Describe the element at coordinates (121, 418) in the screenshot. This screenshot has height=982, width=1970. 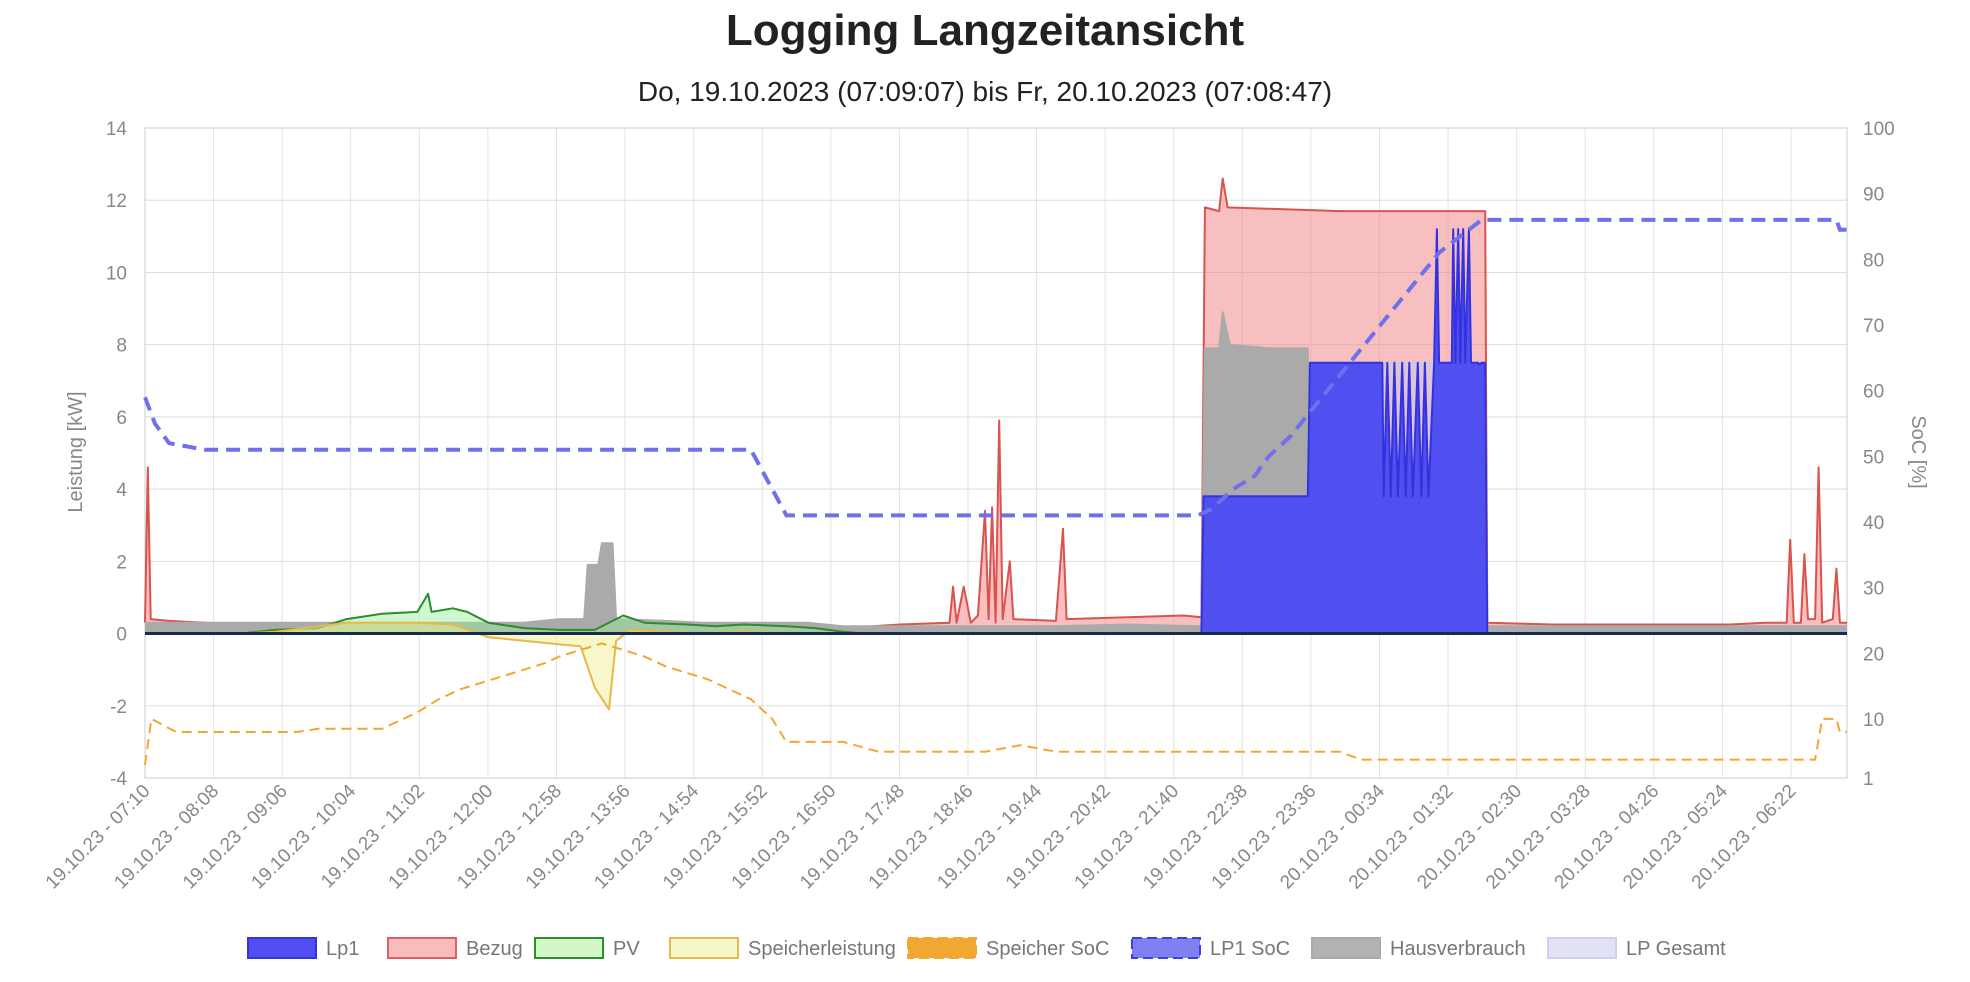
I see `y-left-tick-label: 6` at that location.